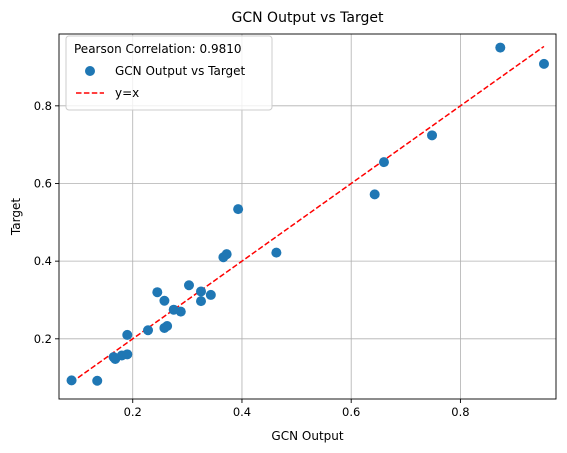  Describe the element at coordinates (460, 412) in the screenshot. I see `x-tick-label: 0.8` at that location.